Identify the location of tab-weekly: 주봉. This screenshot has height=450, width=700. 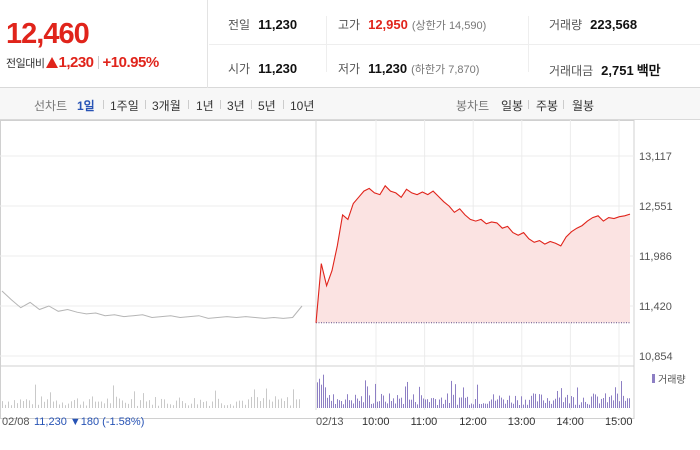
(547, 106).